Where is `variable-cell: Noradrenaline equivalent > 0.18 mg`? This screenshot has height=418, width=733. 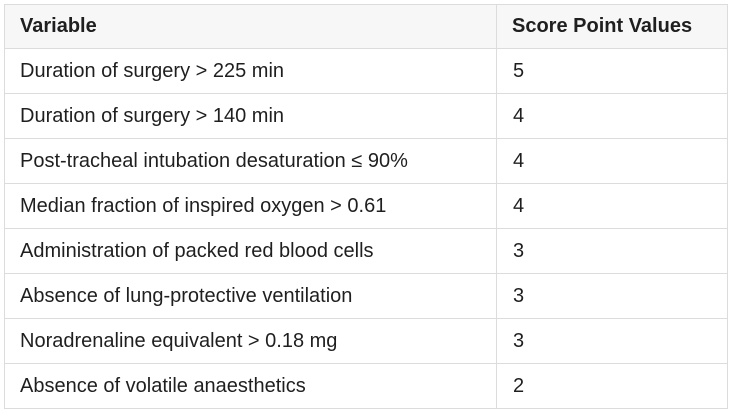
variable-cell: Noradrenaline equivalent > 0.18 mg is located at coordinates (250, 341).